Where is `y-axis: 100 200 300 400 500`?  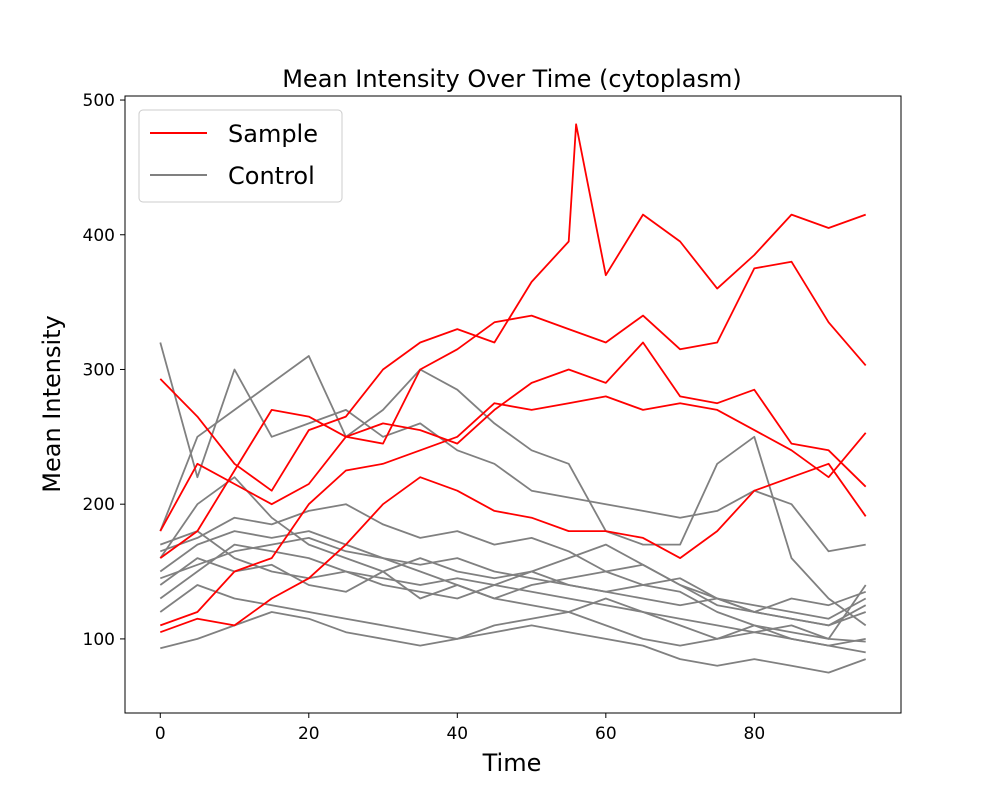 y-axis: 100 200 300 400 500 is located at coordinates (104, 370).